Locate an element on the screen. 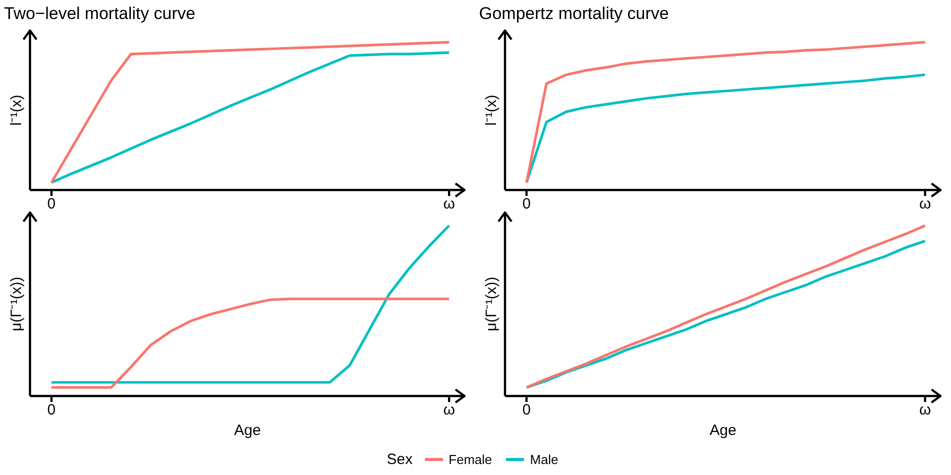 This screenshot has height=475, width=951. chart-title: Gompertz mortality curve is located at coordinates (574, 13).